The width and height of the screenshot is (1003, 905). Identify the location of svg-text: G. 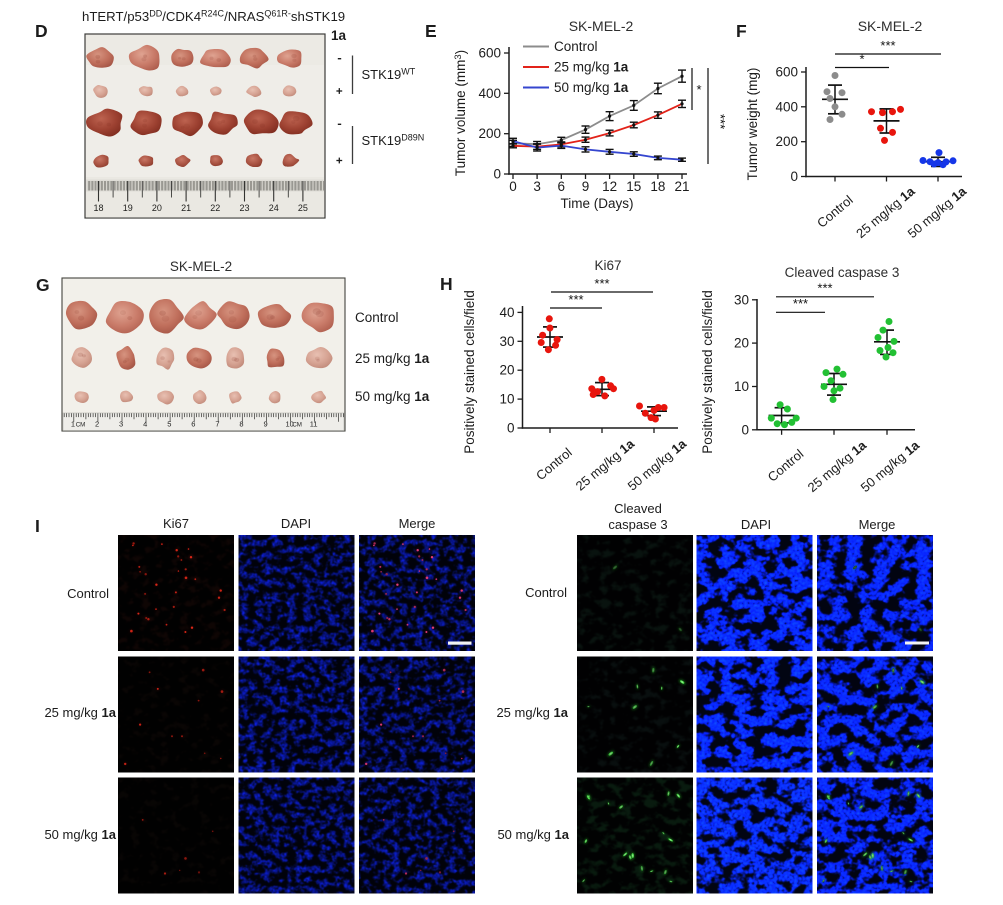
(43, 285).